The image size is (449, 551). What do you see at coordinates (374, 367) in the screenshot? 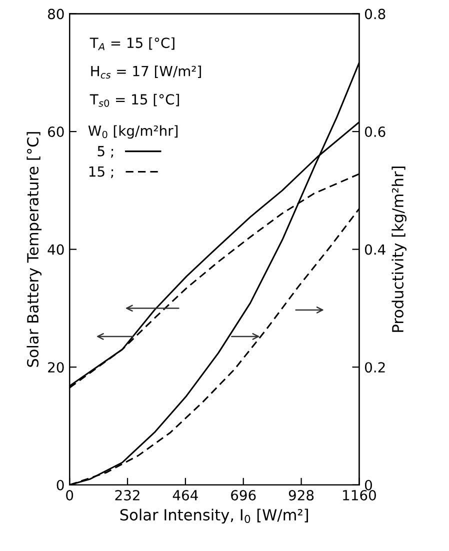
I see `y2-tick-label: 0.2` at bounding box center [374, 367].